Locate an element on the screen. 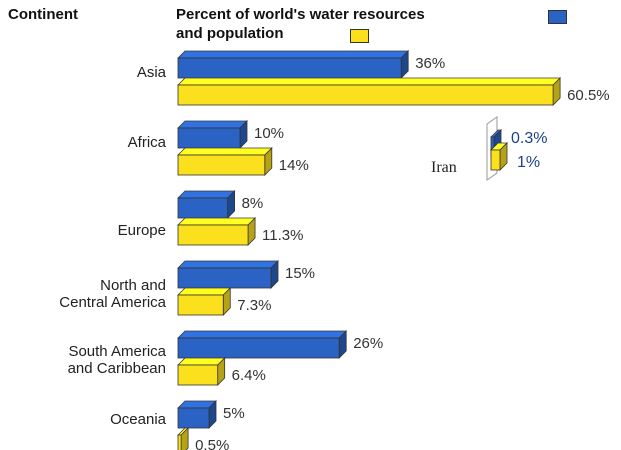 The image size is (621, 450). category-label: Oceania is located at coordinates (138, 419).